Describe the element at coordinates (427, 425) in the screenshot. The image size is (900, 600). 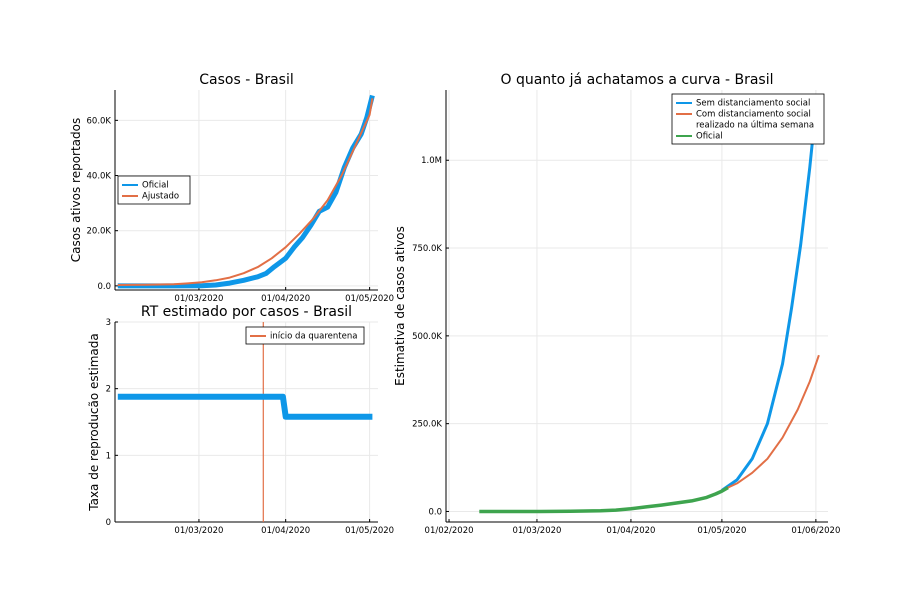
I see `y-tick-label: 250.0K` at that location.